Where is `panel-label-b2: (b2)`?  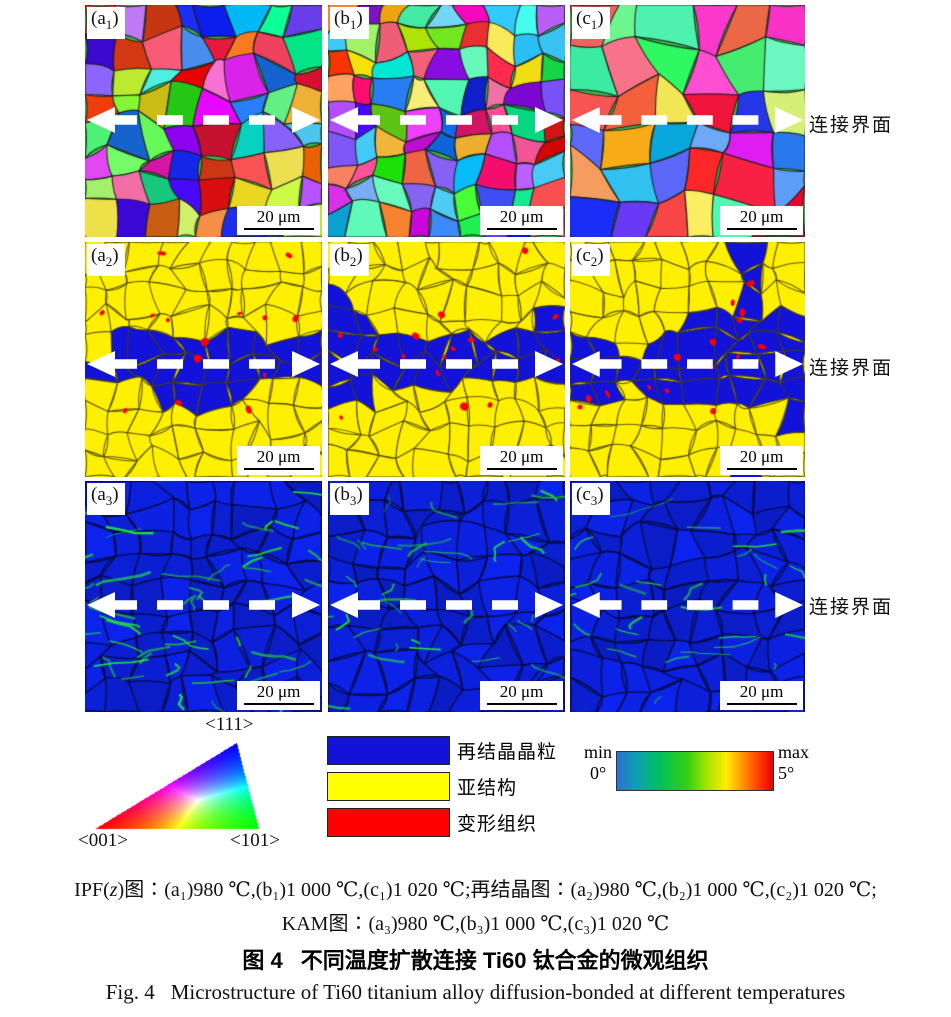 panel-label-b2: (b2) is located at coordinates (349, 260).